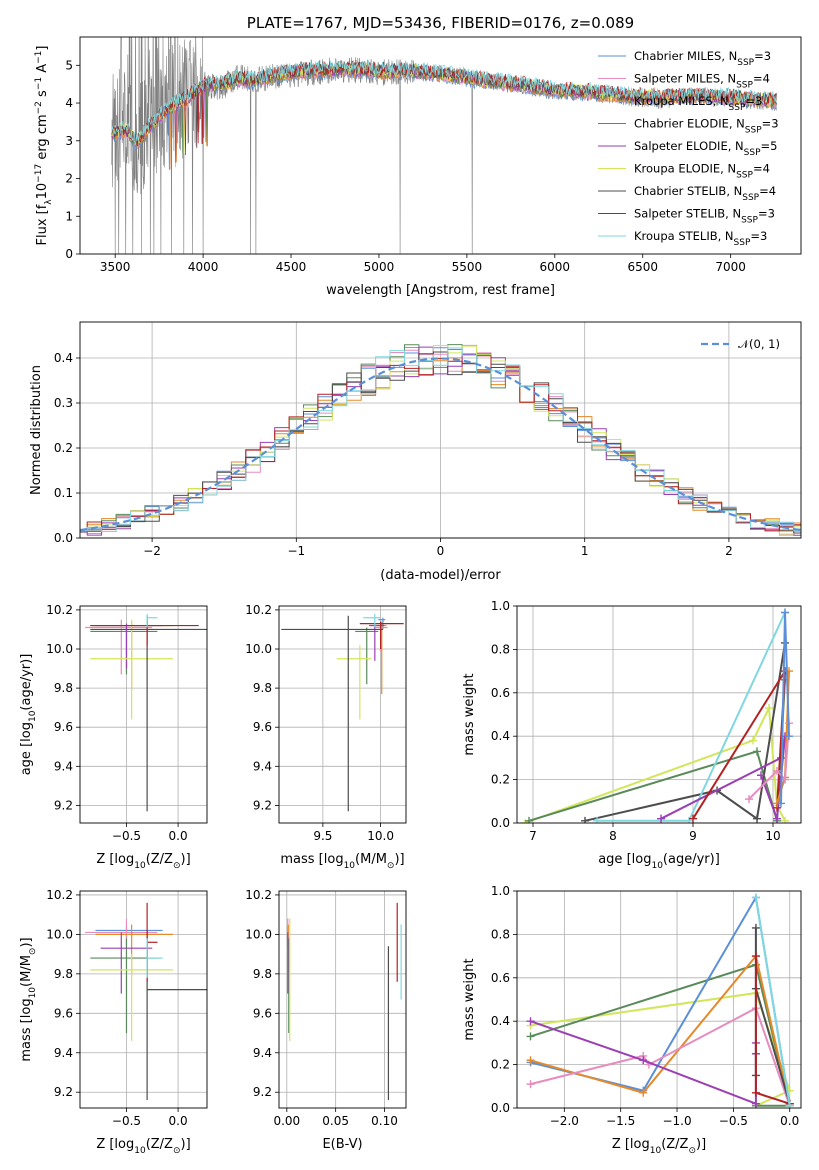 Image resolution: width=819 pixels, height=1170 pixels. What do you see at coordinates (730, 267) in the screenshot?
I see `x-tick-label: 7000` at bounding box center [730, 267].